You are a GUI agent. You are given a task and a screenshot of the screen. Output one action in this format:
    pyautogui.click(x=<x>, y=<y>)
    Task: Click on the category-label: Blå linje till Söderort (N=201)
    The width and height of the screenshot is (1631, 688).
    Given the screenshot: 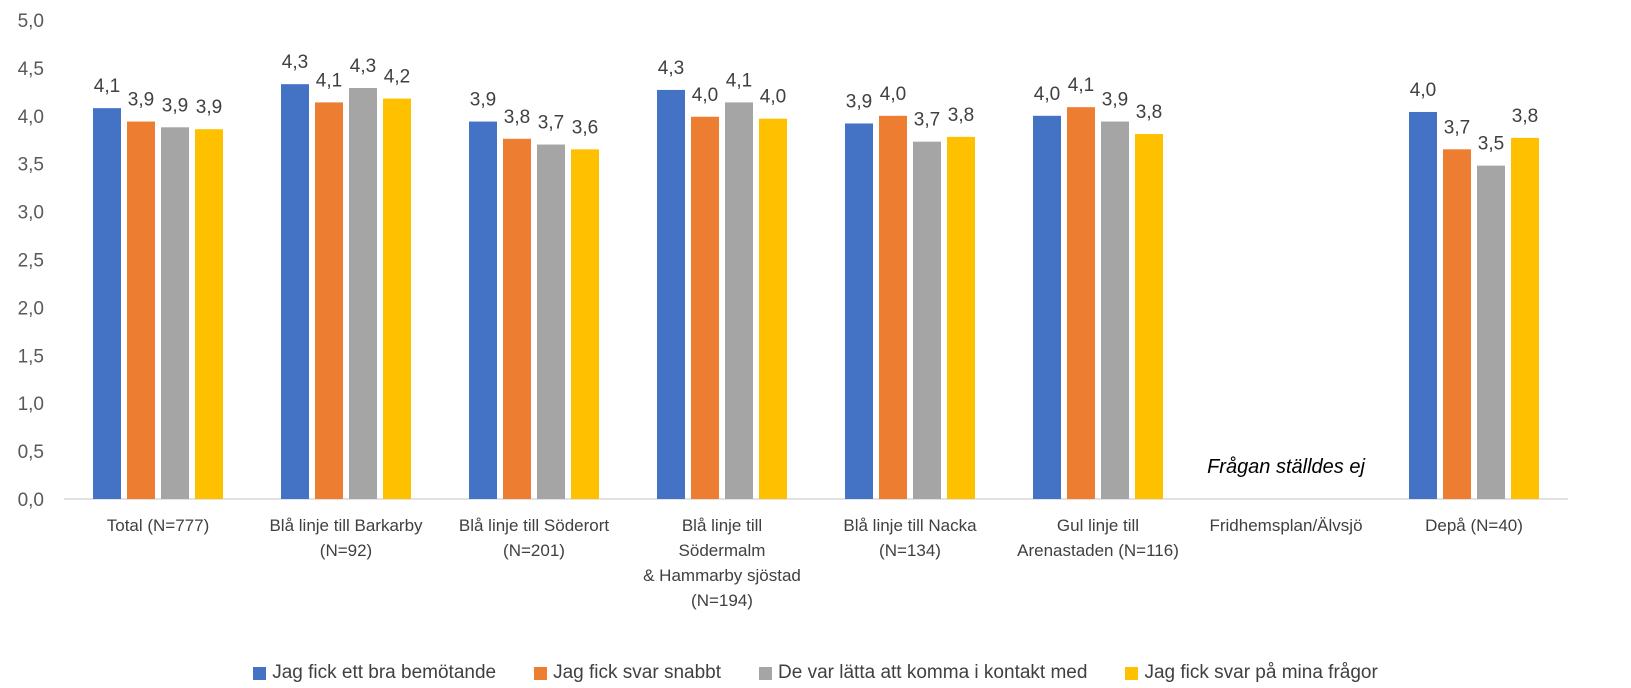 What is the action you would take?
    pyautogui.click(x=534, y=538)
    